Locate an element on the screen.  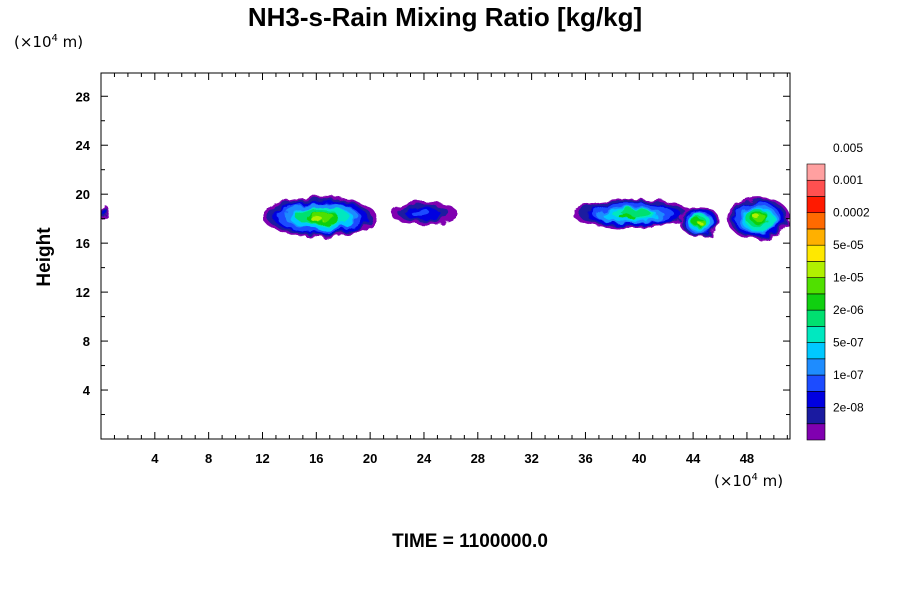
y-tick-label: 8 is located at coordinates (86, 341).